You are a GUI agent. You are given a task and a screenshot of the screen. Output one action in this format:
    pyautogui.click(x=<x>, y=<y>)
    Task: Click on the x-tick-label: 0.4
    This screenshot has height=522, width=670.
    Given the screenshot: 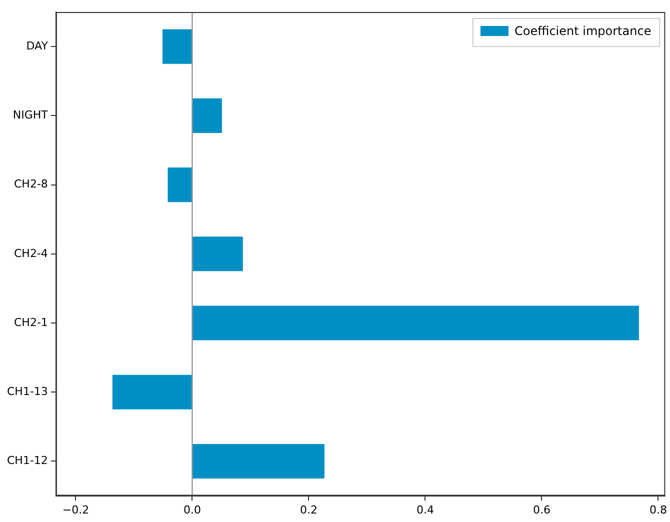 What is the action you would take?
    pyautogui.click(x=425, y=509)
    